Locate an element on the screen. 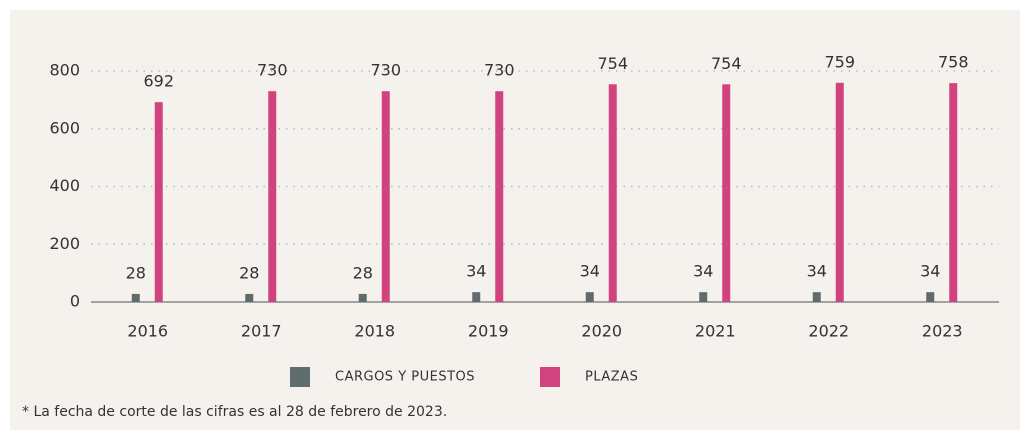 This screenshot has width=1027, height=440. y-tick-label: 0 is located at coordinates (75, 301).